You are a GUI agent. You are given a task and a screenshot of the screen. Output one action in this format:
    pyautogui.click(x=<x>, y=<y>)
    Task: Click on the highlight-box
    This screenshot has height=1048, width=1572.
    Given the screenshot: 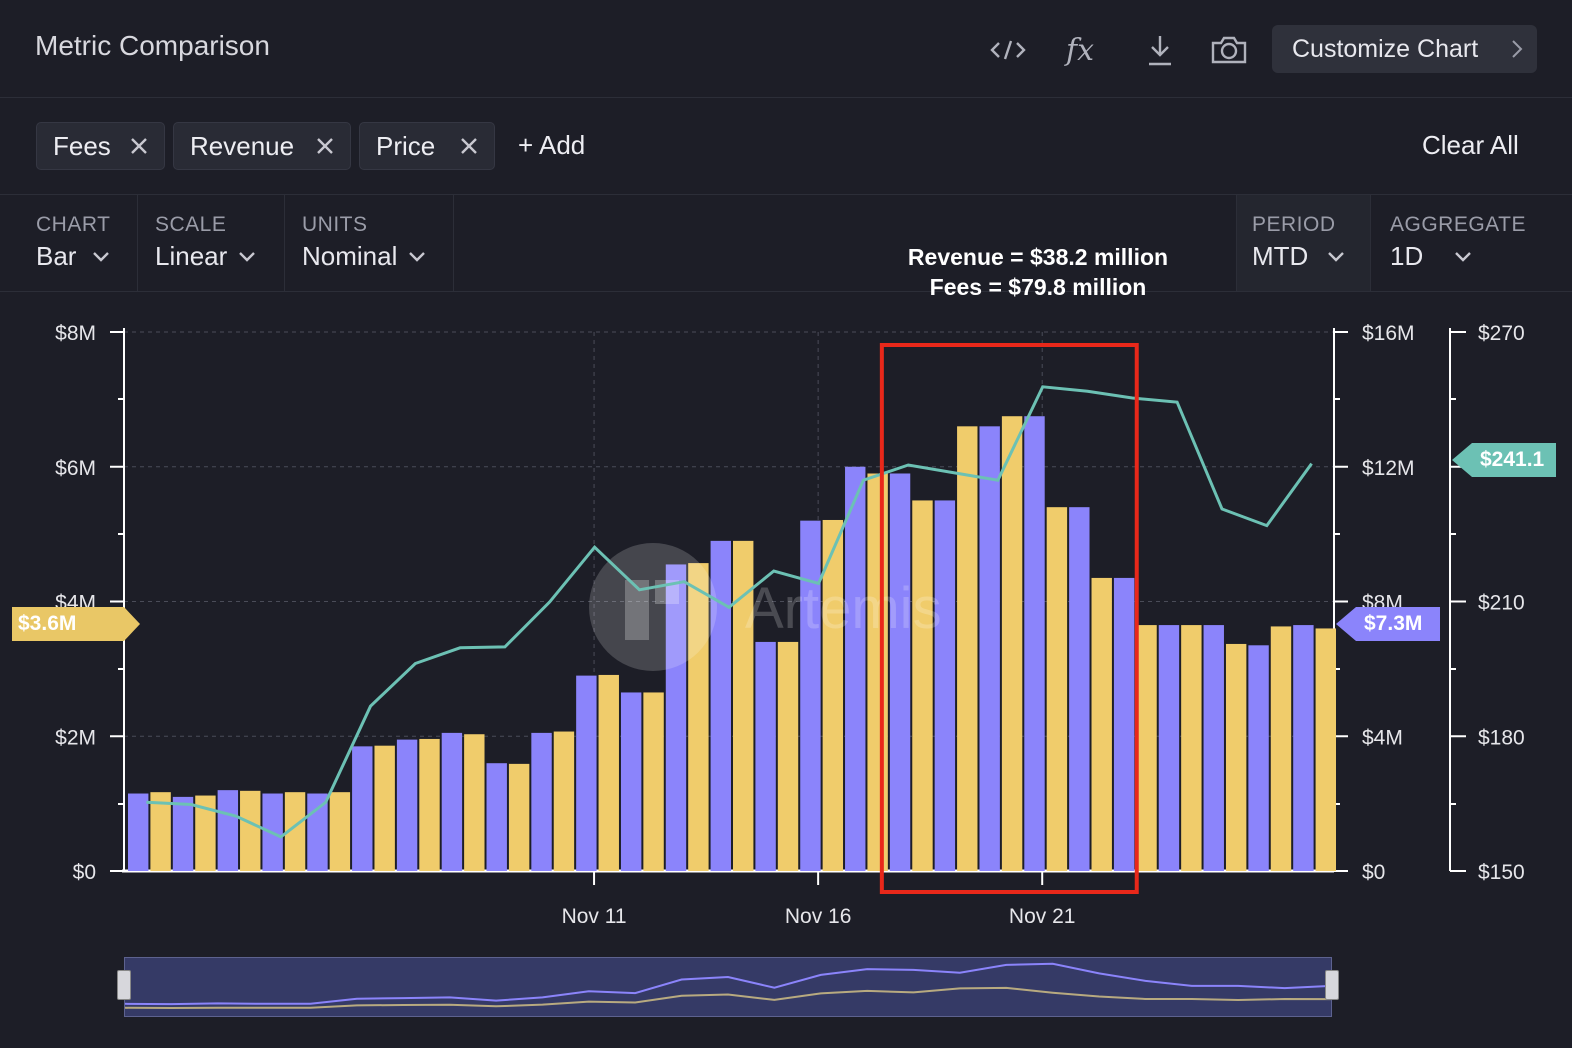 What is the action you would take?
    pyautogui.click(x=1009, y=618)
    